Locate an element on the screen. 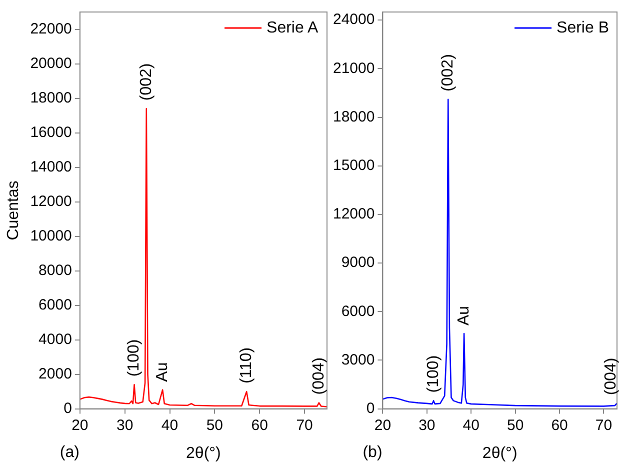 The image size is (619, 467). legend-label: Serie B is located at coordinates (582, 27).